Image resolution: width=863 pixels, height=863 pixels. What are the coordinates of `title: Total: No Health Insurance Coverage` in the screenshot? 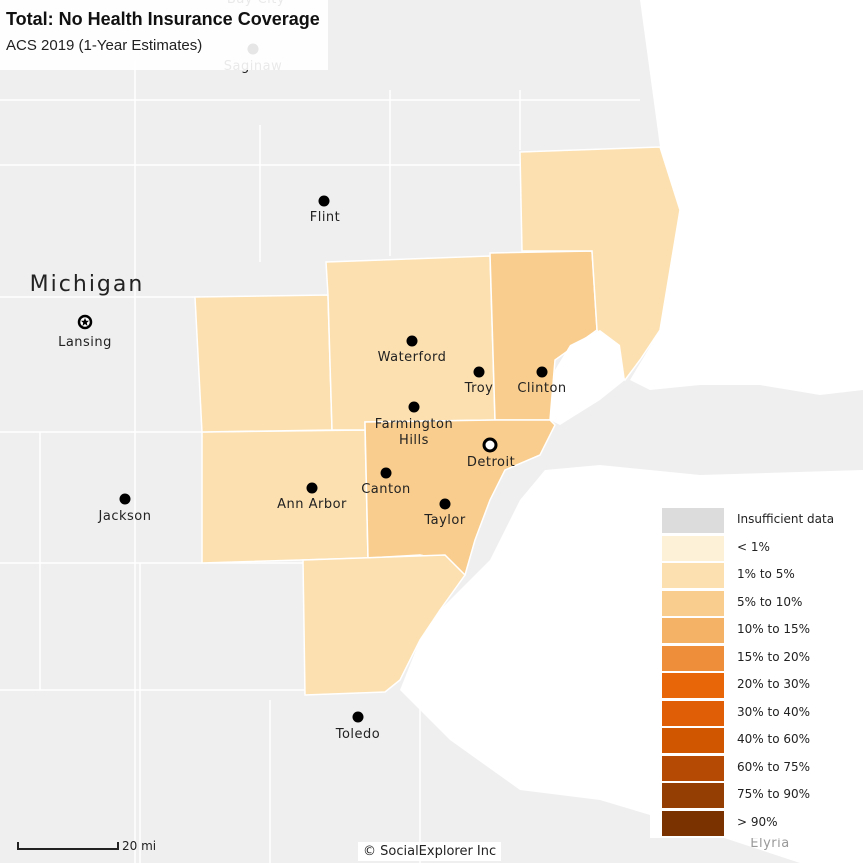 It's located at (163, 19).